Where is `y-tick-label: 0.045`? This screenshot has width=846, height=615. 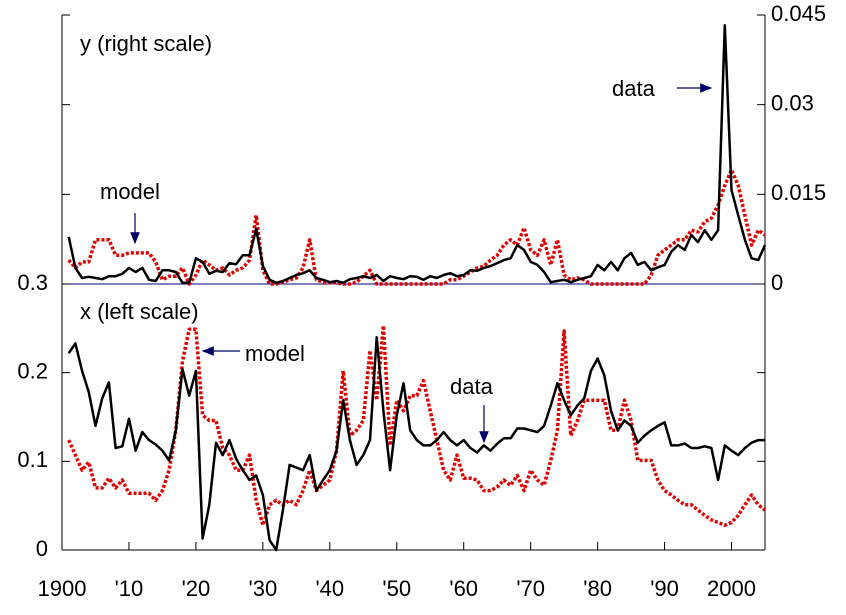 y-tick-label: 0.045 is located at coordinates (798, 13).